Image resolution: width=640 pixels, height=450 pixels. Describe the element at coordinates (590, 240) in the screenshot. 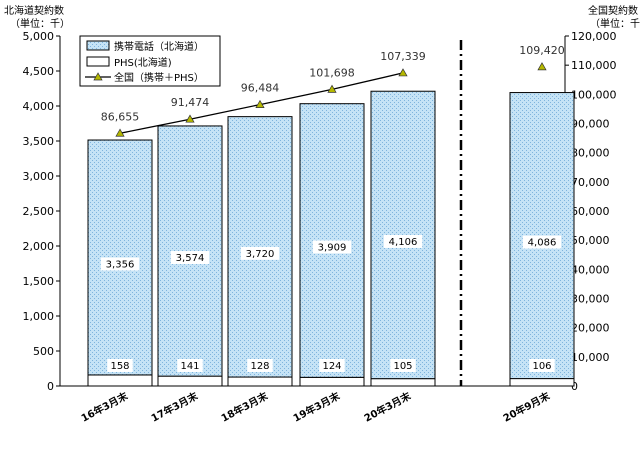

I see `right-tick-label: 50,000` at that location.